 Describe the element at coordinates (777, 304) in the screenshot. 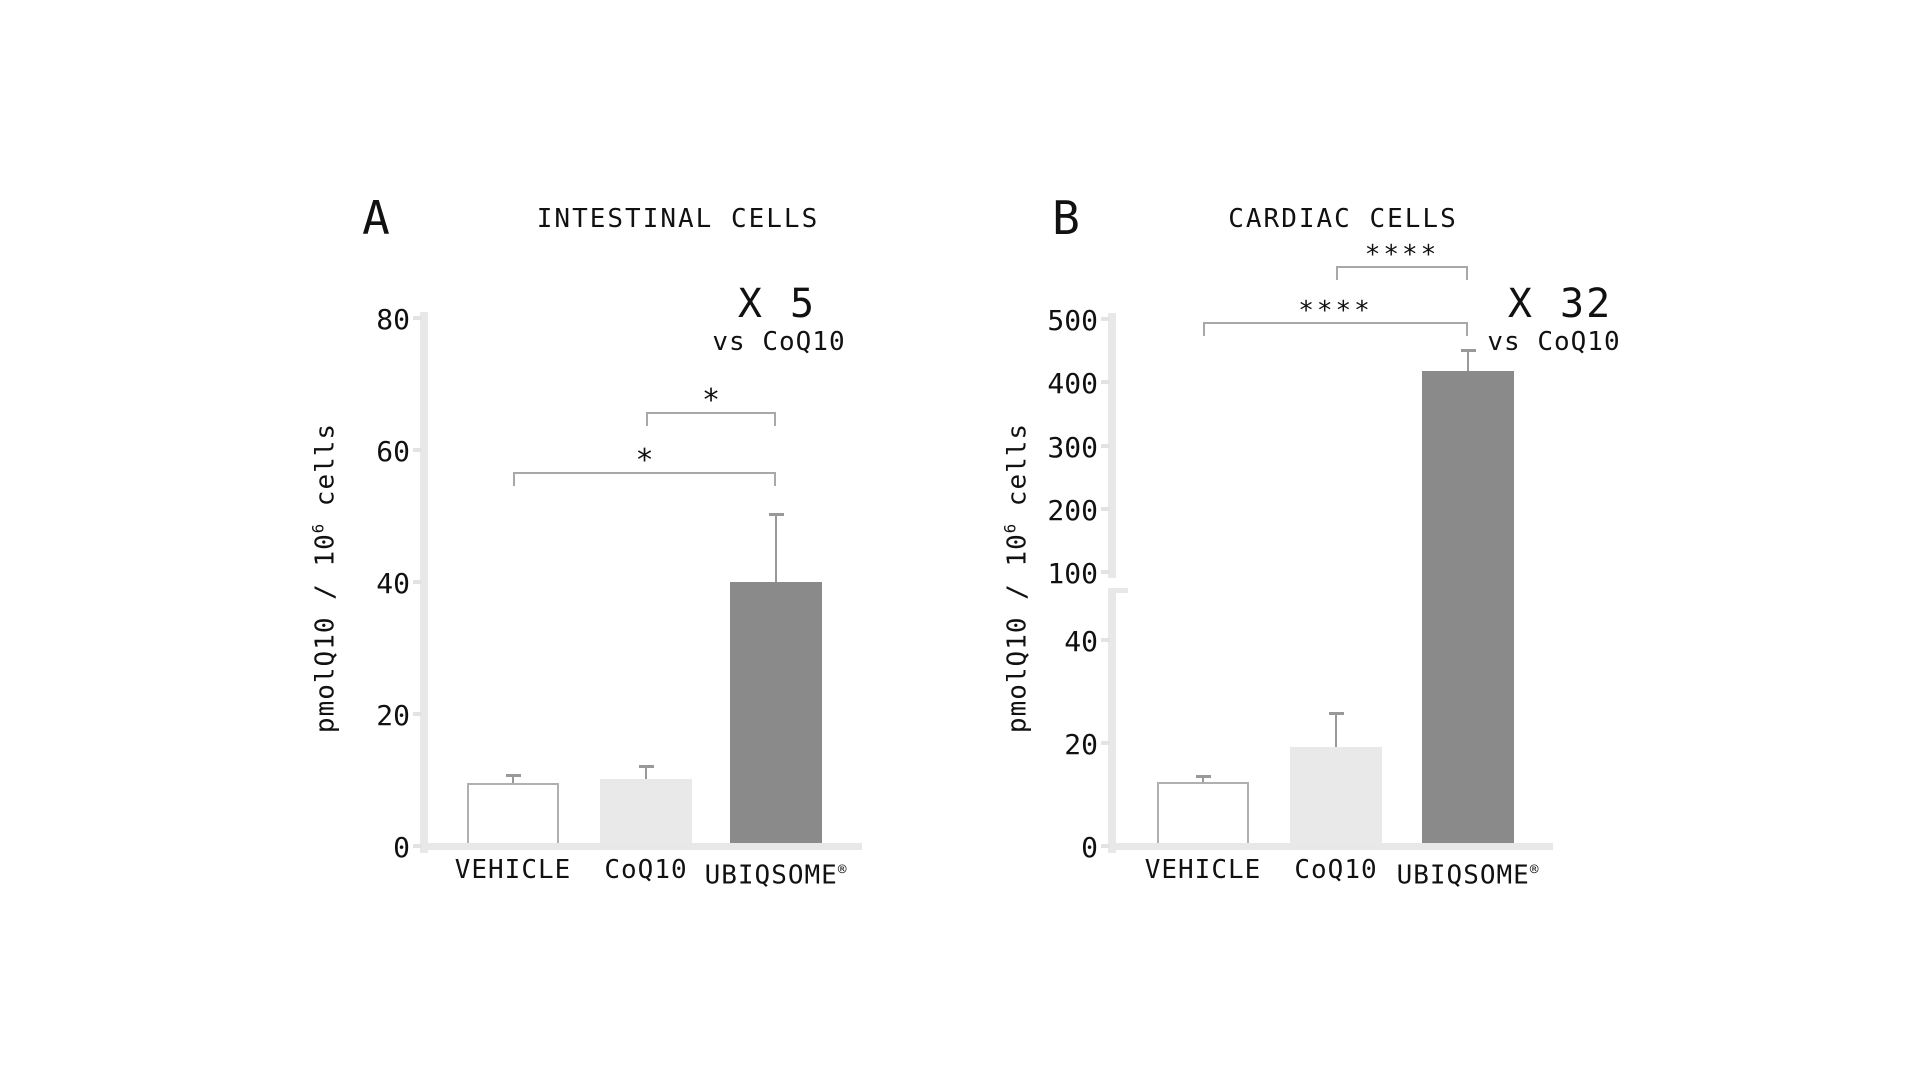

I see `panel-a-fold-change-value: X 5` at that location.